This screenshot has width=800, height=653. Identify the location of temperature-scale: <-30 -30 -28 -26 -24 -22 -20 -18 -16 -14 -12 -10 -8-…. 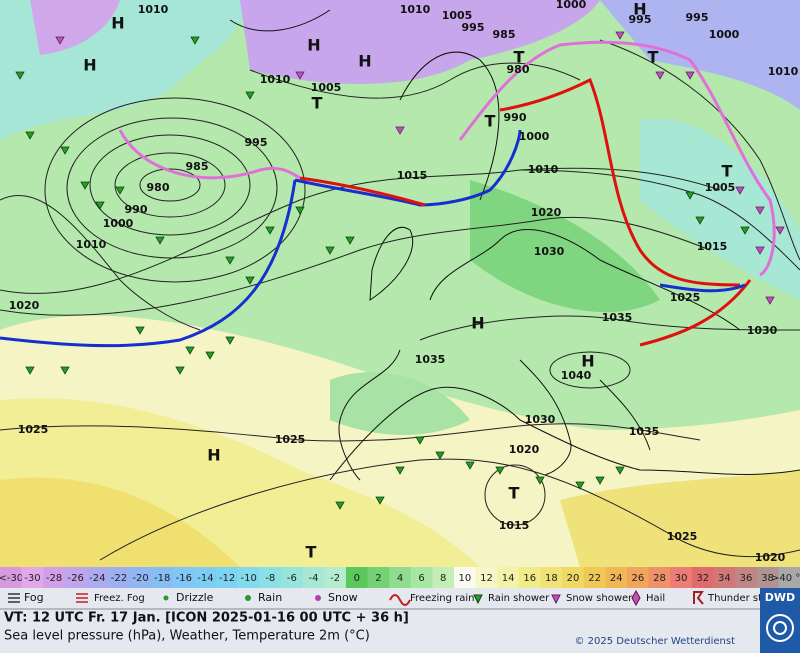
(400, 577).